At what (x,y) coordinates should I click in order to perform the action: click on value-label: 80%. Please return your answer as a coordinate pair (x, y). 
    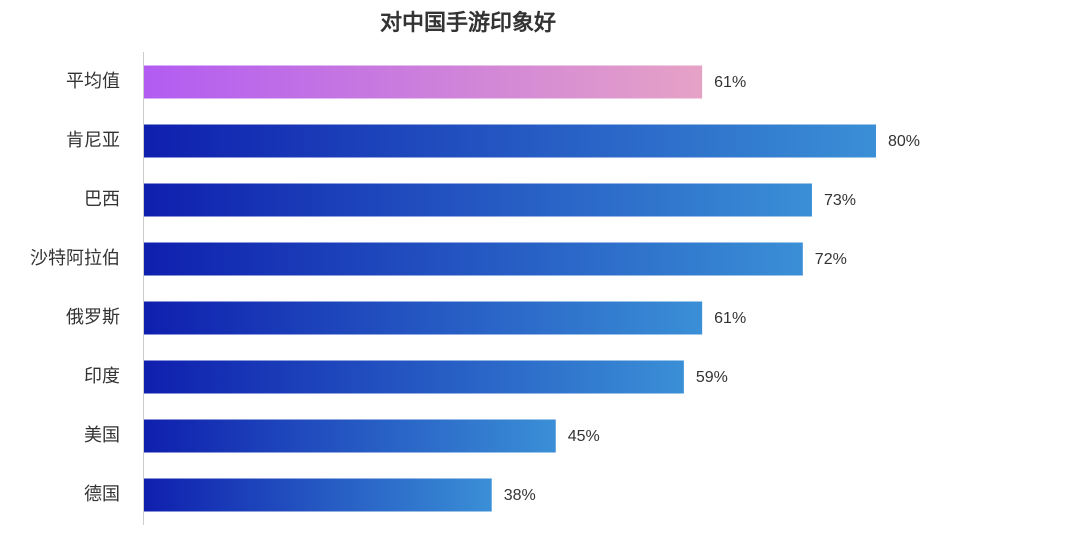
    Looking at the image, I should click on (904, 141).